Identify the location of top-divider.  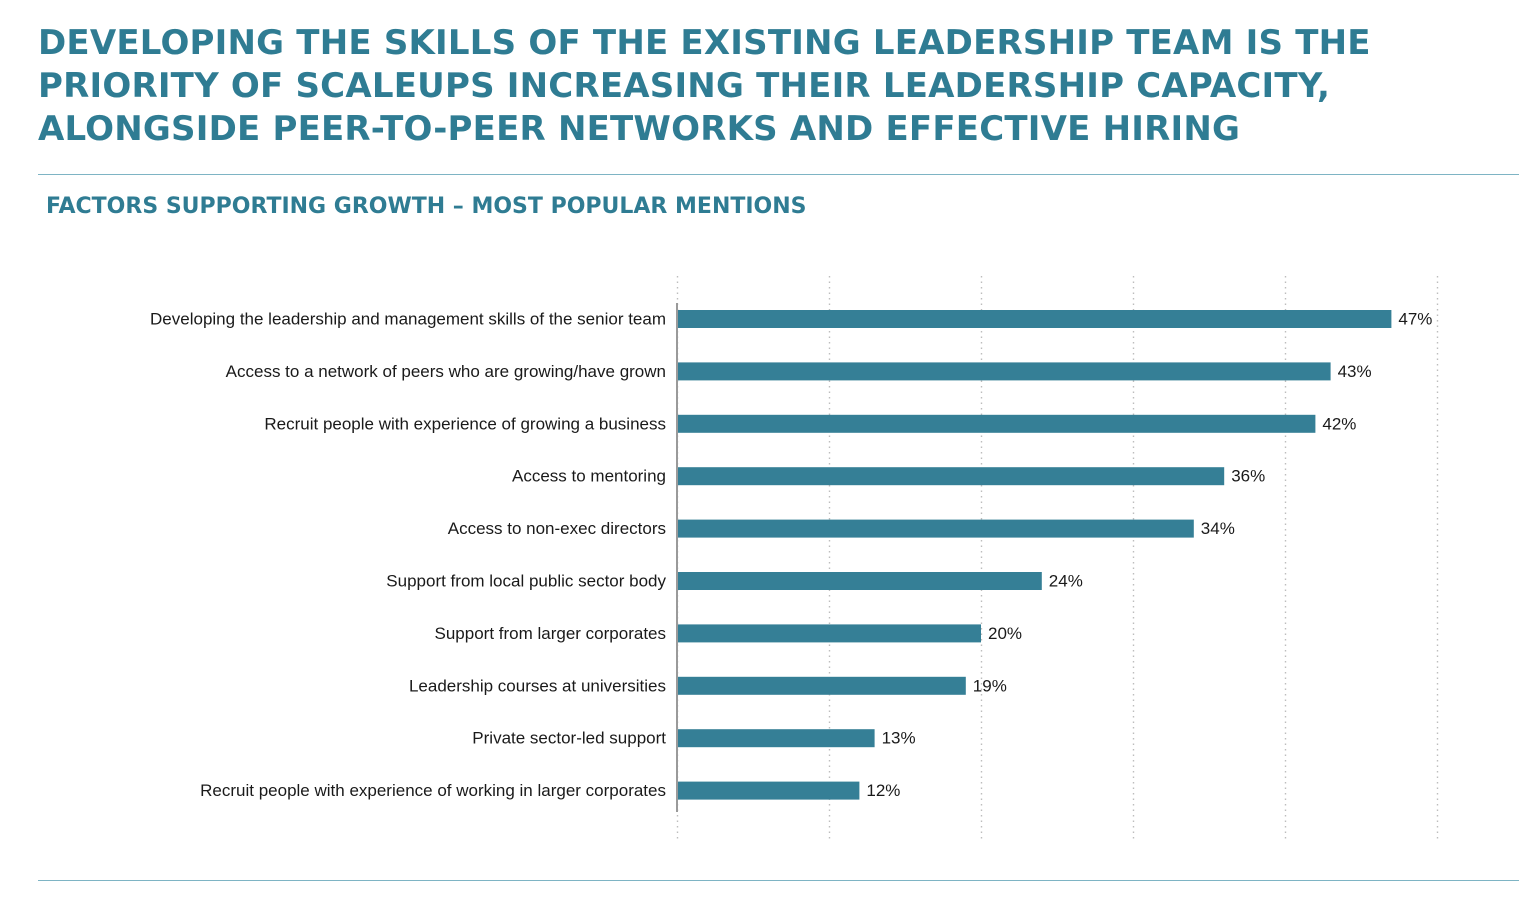
(778, 174).